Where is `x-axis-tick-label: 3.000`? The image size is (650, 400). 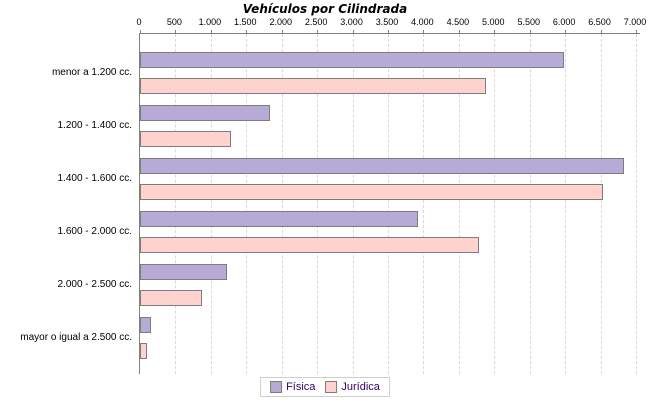
x-axis-tick-label: 3.000 is located at coordinates (351, 22).